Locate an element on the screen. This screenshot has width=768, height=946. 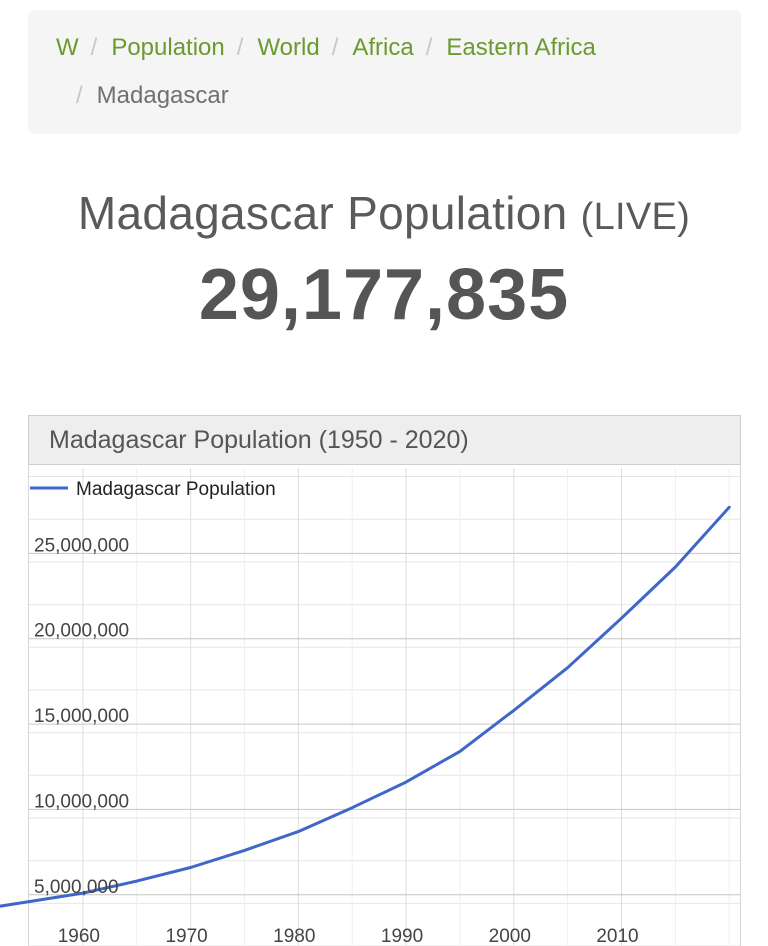
breadcrumb-link-population: Population is located at coordinates (168, 47).